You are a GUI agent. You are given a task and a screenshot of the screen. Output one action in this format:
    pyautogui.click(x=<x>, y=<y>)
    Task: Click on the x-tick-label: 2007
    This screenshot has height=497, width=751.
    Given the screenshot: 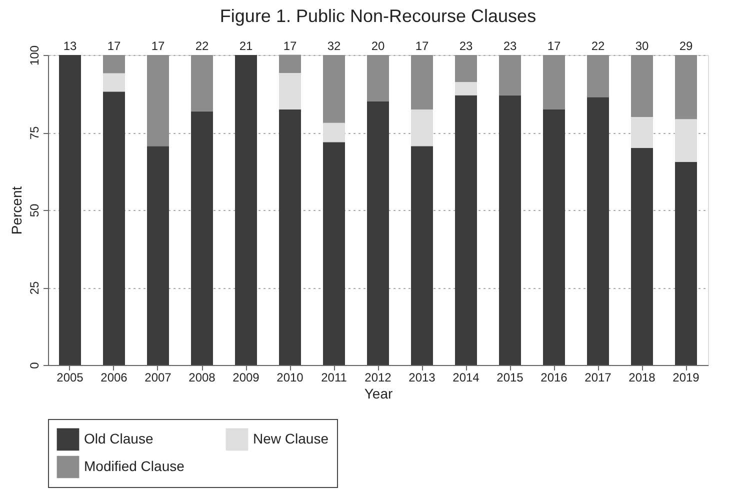 What is the action you would take?
    pyautogui.click(x=158, y=377)
    